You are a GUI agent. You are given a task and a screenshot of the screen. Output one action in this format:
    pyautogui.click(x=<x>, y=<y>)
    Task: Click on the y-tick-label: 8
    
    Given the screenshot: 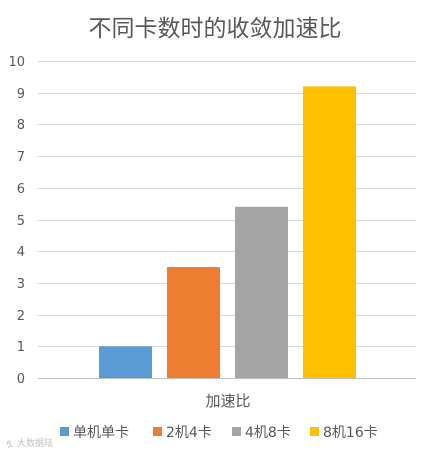 What is the action you would take?
    pyautogui.click(x=21, y=125)
    